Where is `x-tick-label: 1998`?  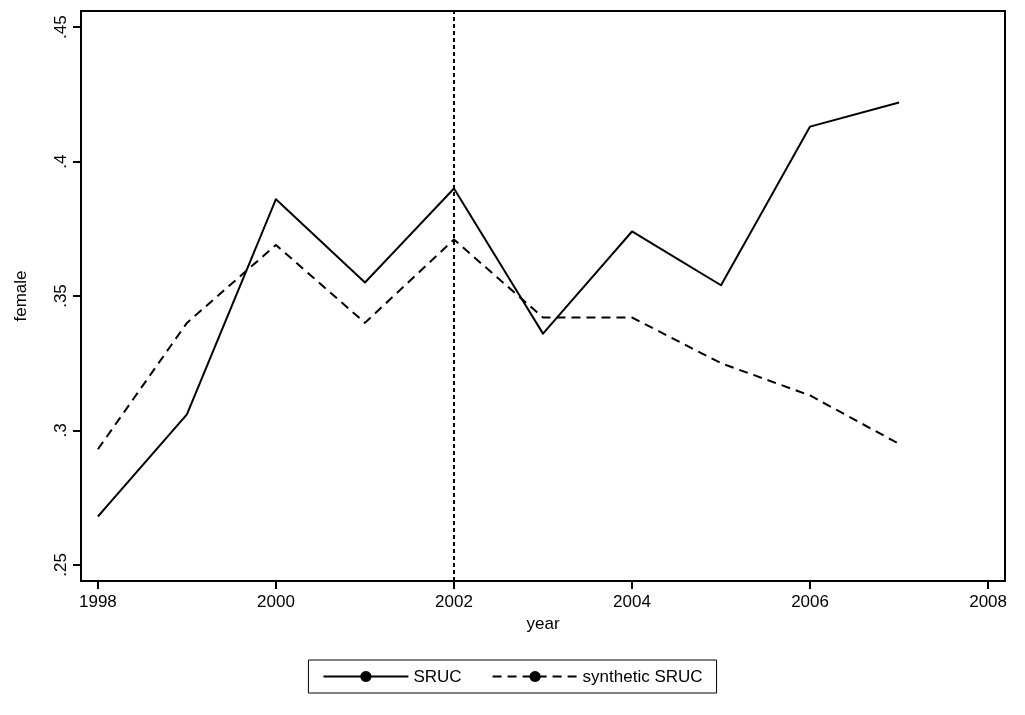
x-tick-label: 1998 is located at coordinates (98, 601).